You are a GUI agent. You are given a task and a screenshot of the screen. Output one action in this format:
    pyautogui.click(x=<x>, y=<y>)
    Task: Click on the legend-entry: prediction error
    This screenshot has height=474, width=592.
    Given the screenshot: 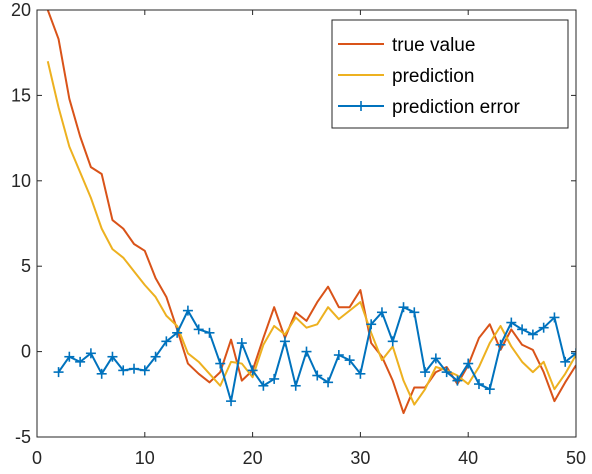 What is the action you would take?
    pyautogui.click(x=429, y=107)
    